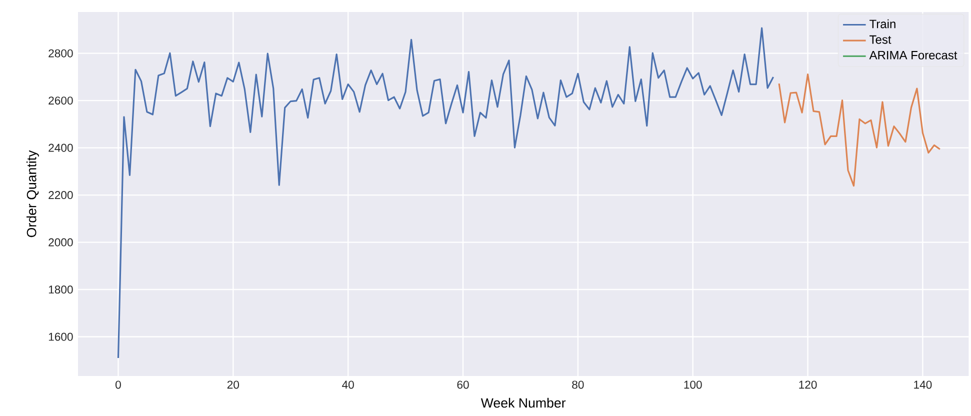  I want to click on x-tick-label: 100, so click(693, 384).